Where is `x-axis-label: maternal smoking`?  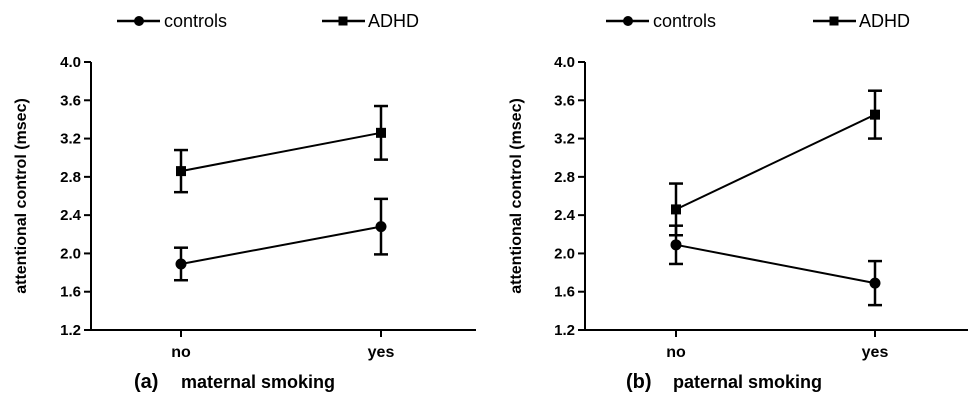 x-axis-label: maternal smoking is located at coordinates (258, 382).